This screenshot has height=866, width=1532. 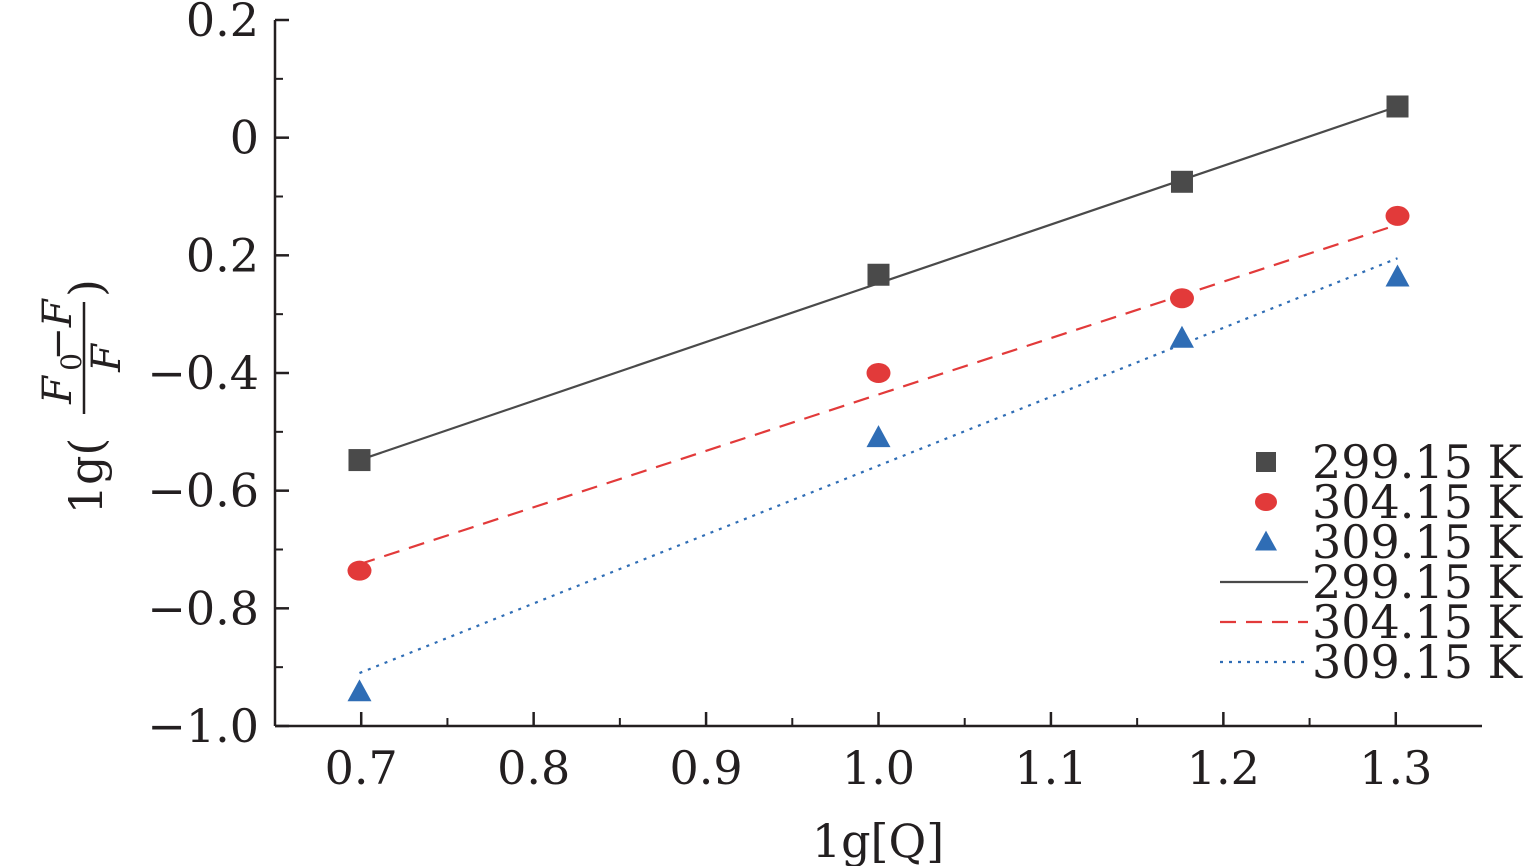 What do you see at coordinates (878, 768) in the screenshot?
I see `x-tick-label: 1.0` at bounding box center [878, 768].